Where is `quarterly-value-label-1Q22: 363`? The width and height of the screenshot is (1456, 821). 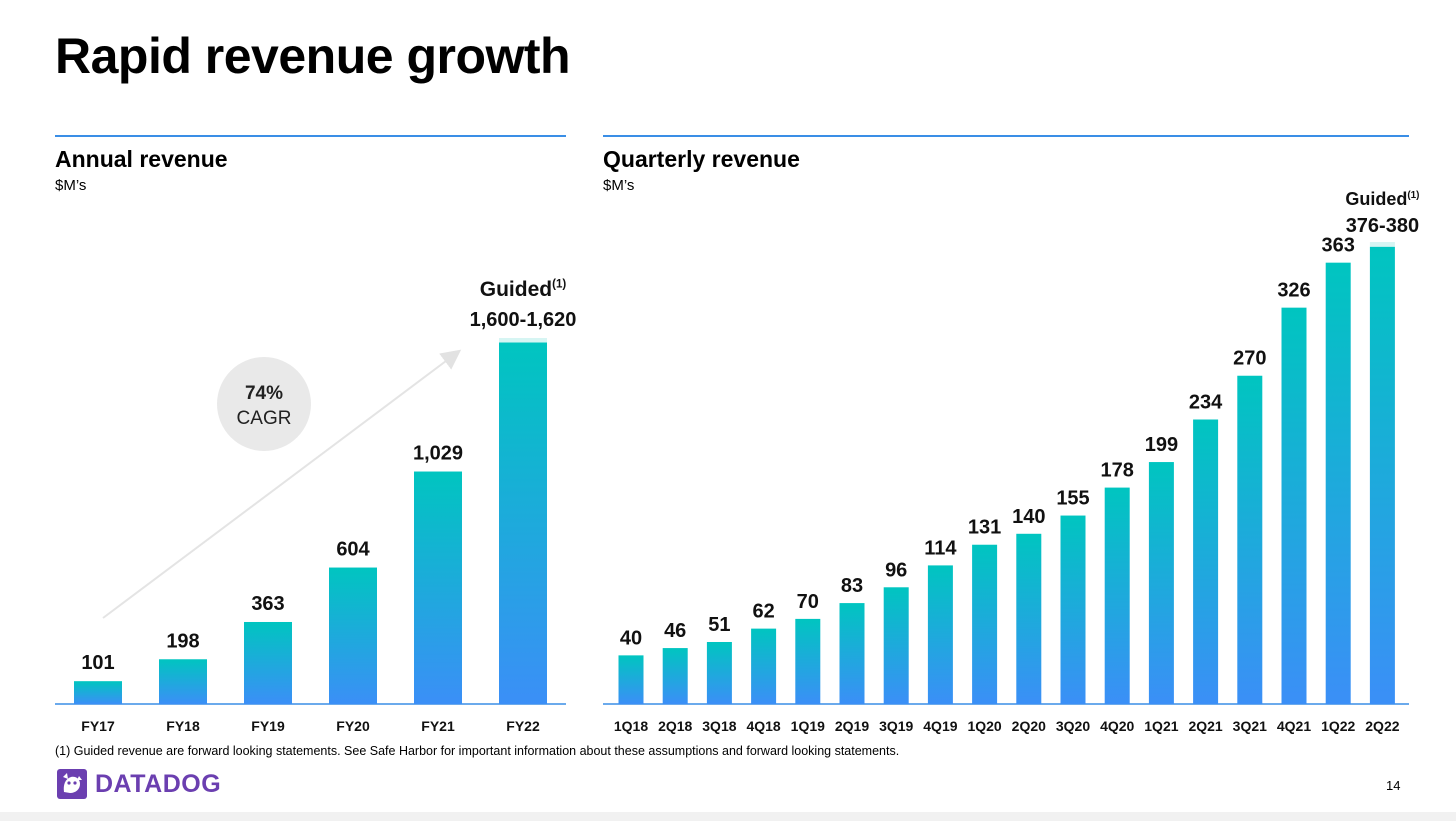
quarterly-value-label-1Q22: 363 is located at coordinates (1338, 246).